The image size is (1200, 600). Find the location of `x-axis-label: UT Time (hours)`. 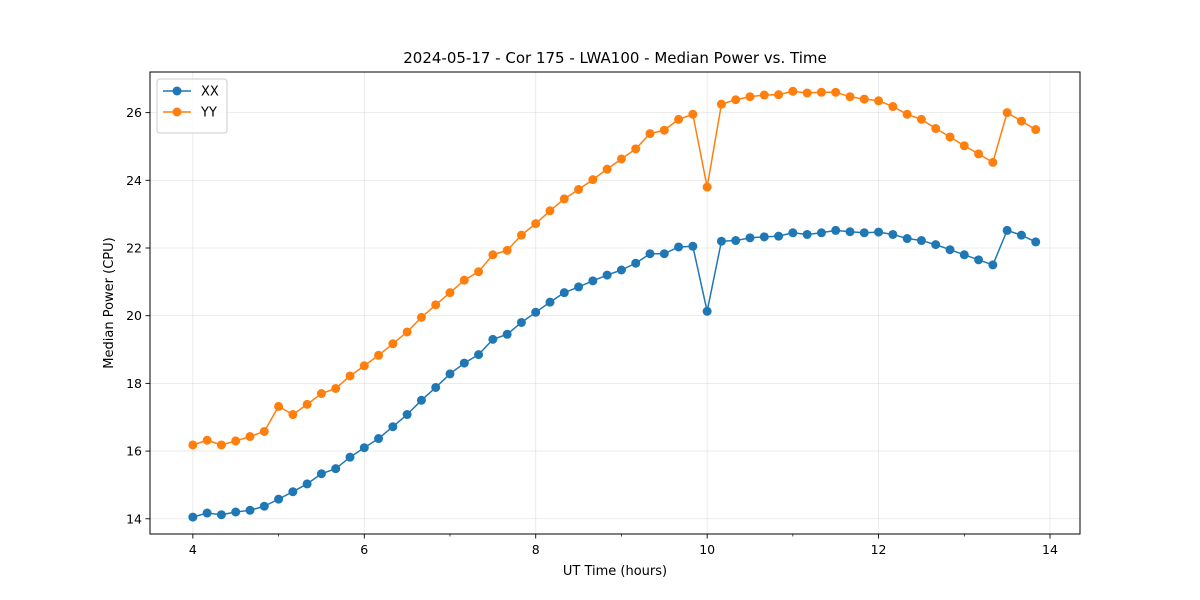

x-axis-label: UT Time (hours) is located at coordinates (615, 571).